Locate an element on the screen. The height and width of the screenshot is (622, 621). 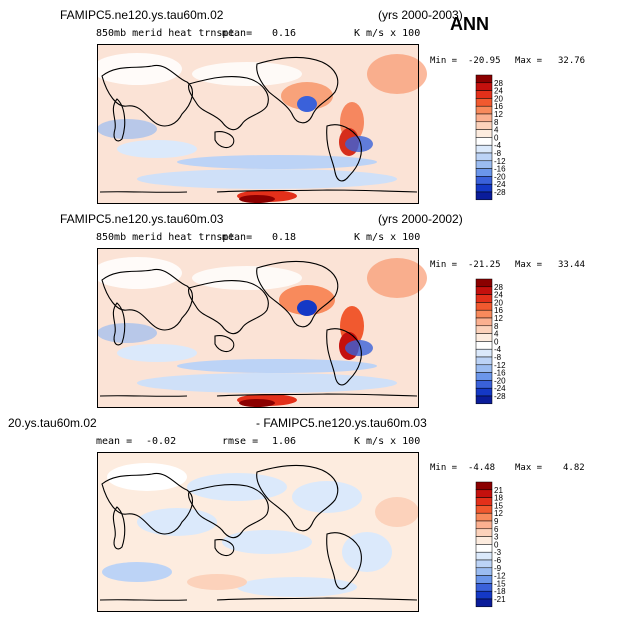
panel1-field-anomalies is located at coordinates (259, 128).